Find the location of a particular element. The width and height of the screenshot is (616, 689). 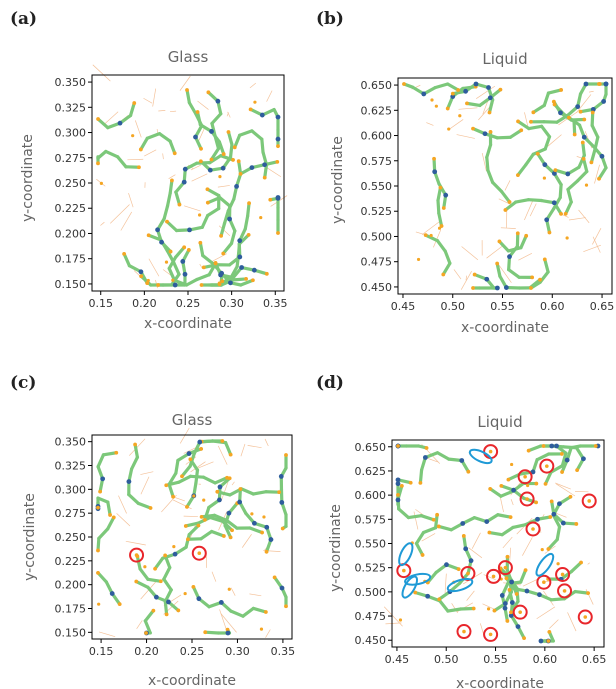

highlight-markers is located at coordinates (168, 554).